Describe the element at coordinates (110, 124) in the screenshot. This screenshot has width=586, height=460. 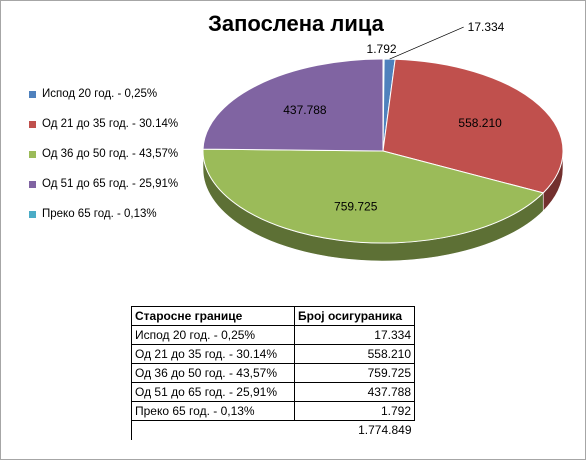
I see `legend-label: Од 21 до 35 год. - 30.14%` at that location.